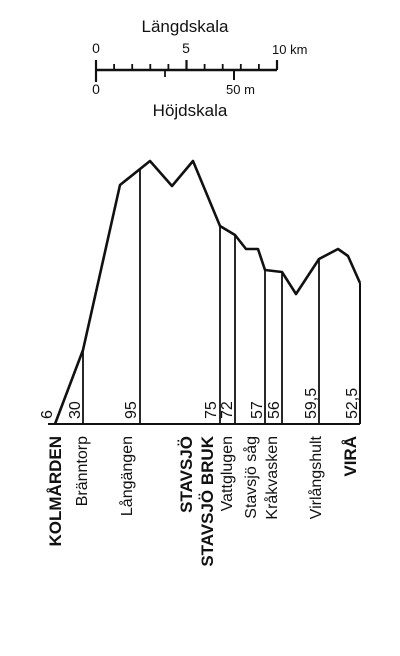  I want to click on elevation-virlangshult: 59,5, so click(311, 403).